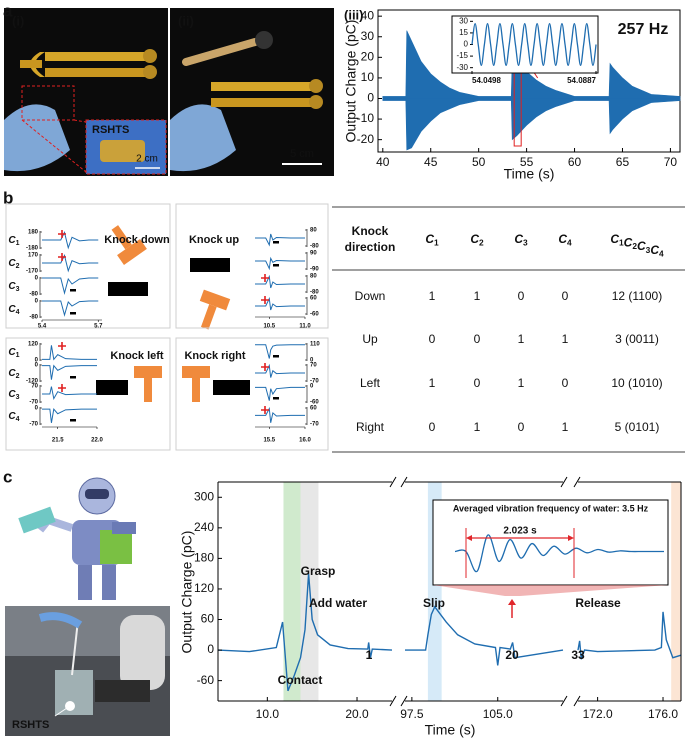  I want to click on photo-tuning-fork, so click(86, 92).